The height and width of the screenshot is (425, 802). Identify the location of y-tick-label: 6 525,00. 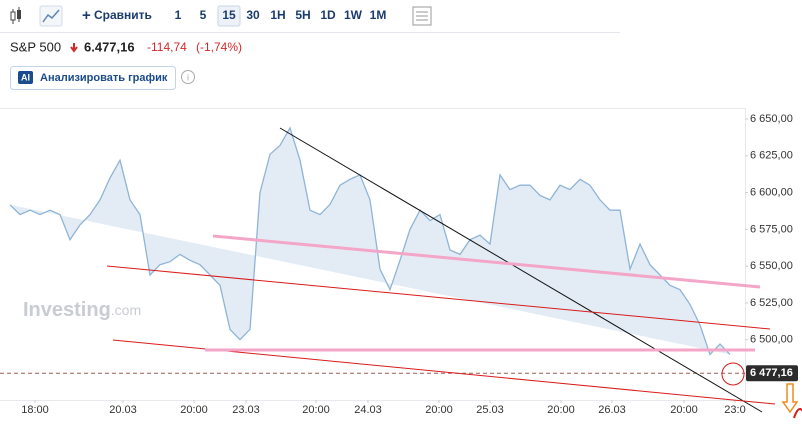
(771, 303).